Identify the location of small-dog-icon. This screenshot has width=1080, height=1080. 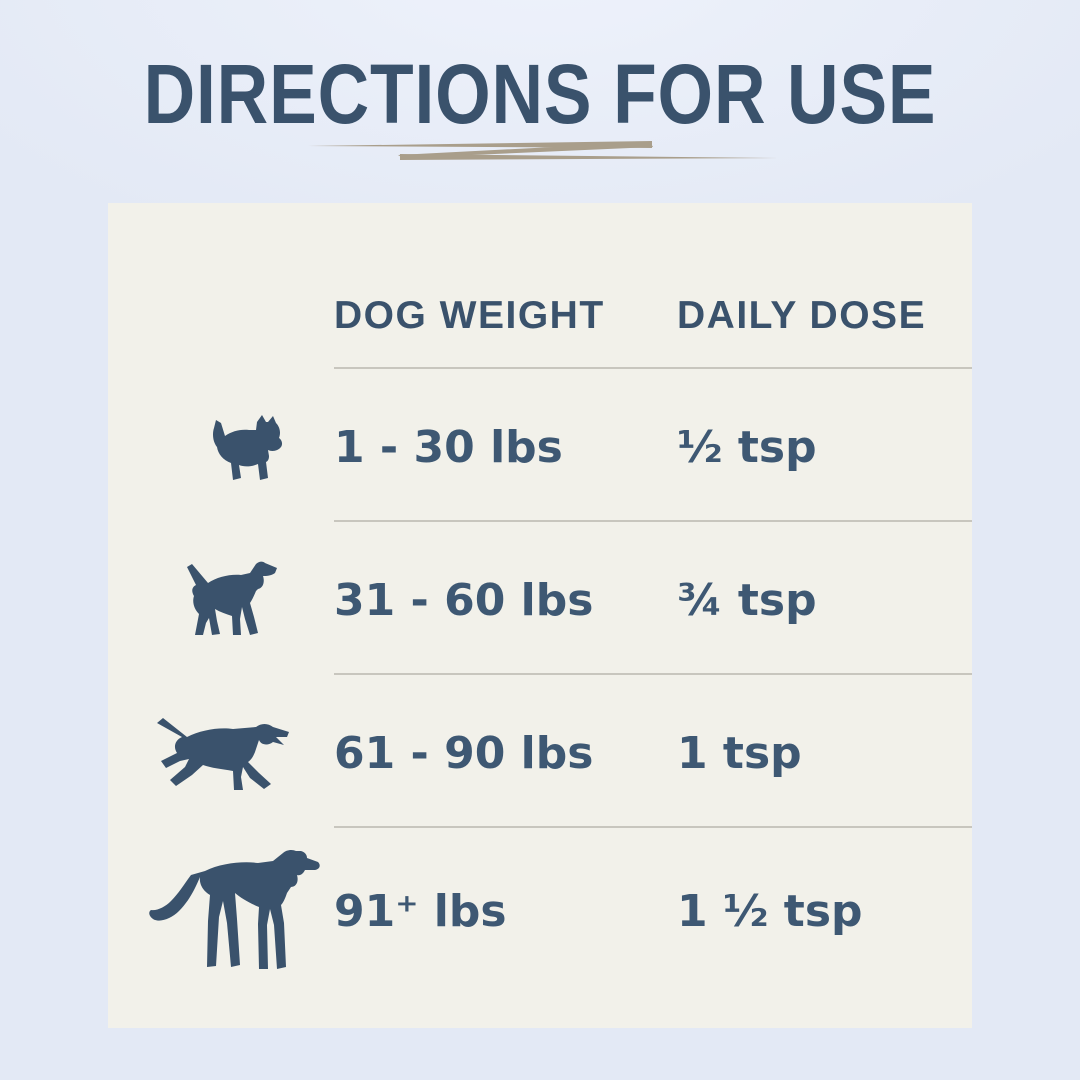
(248, 447).